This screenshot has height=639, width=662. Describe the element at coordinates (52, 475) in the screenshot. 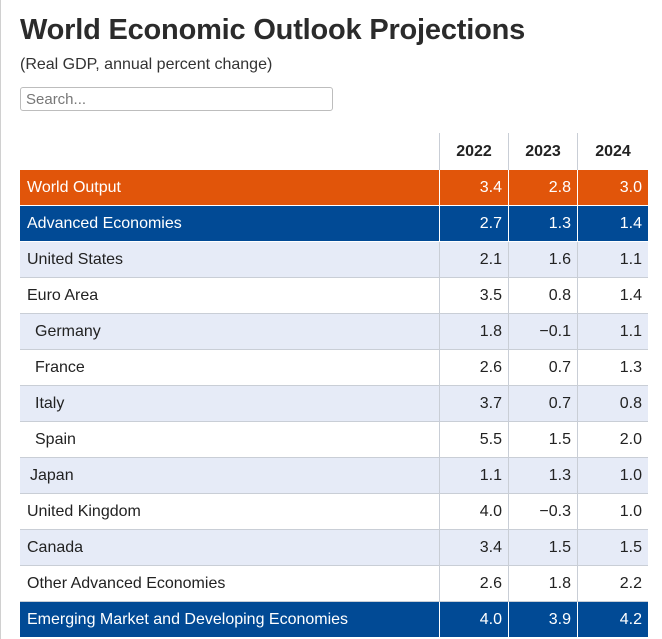

I see `row-name: Japan` at that location.